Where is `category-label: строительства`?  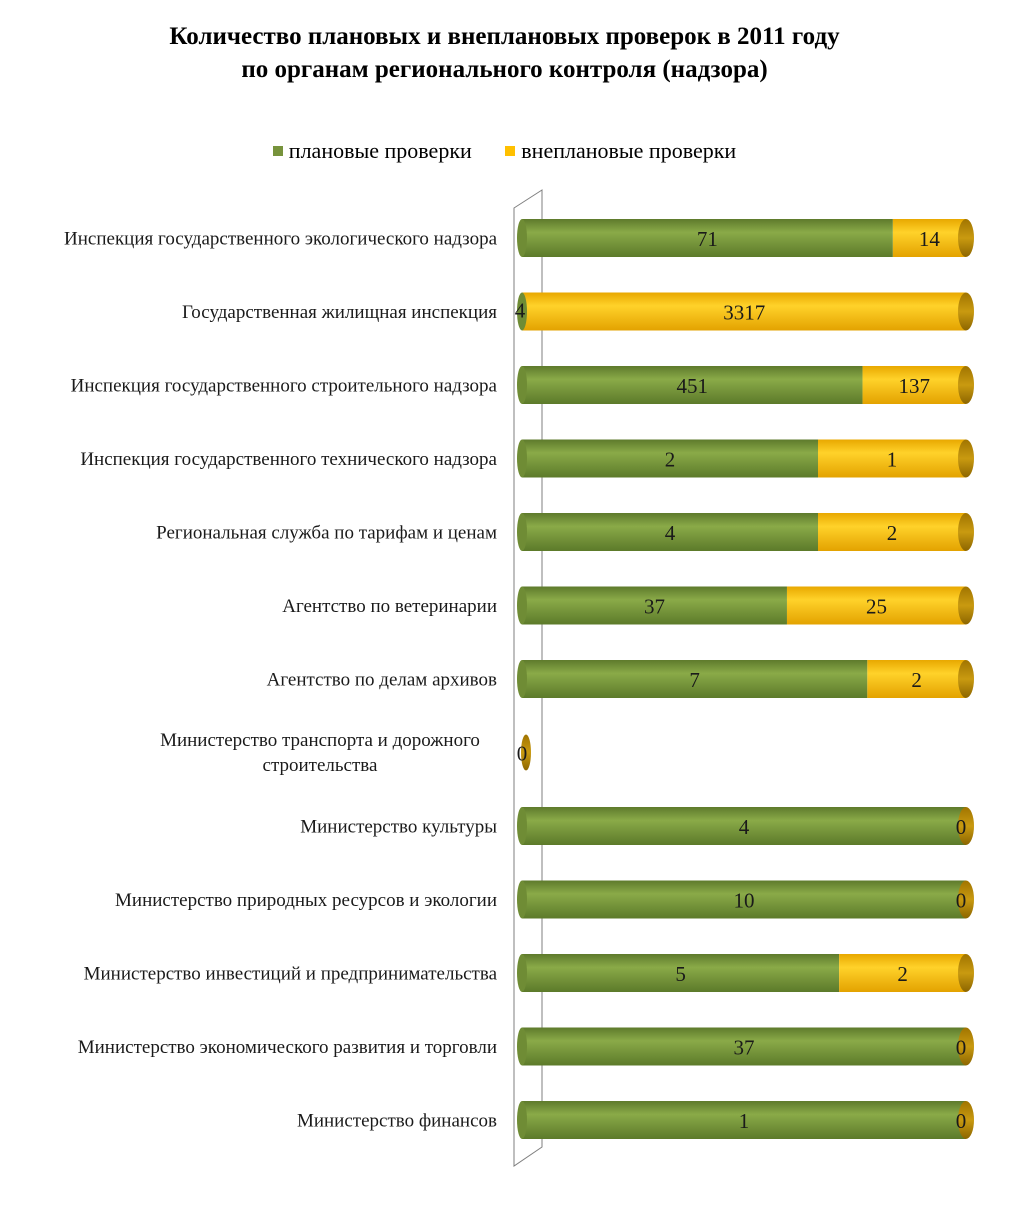
category-label: строительства is located at coordinates (320, 765).